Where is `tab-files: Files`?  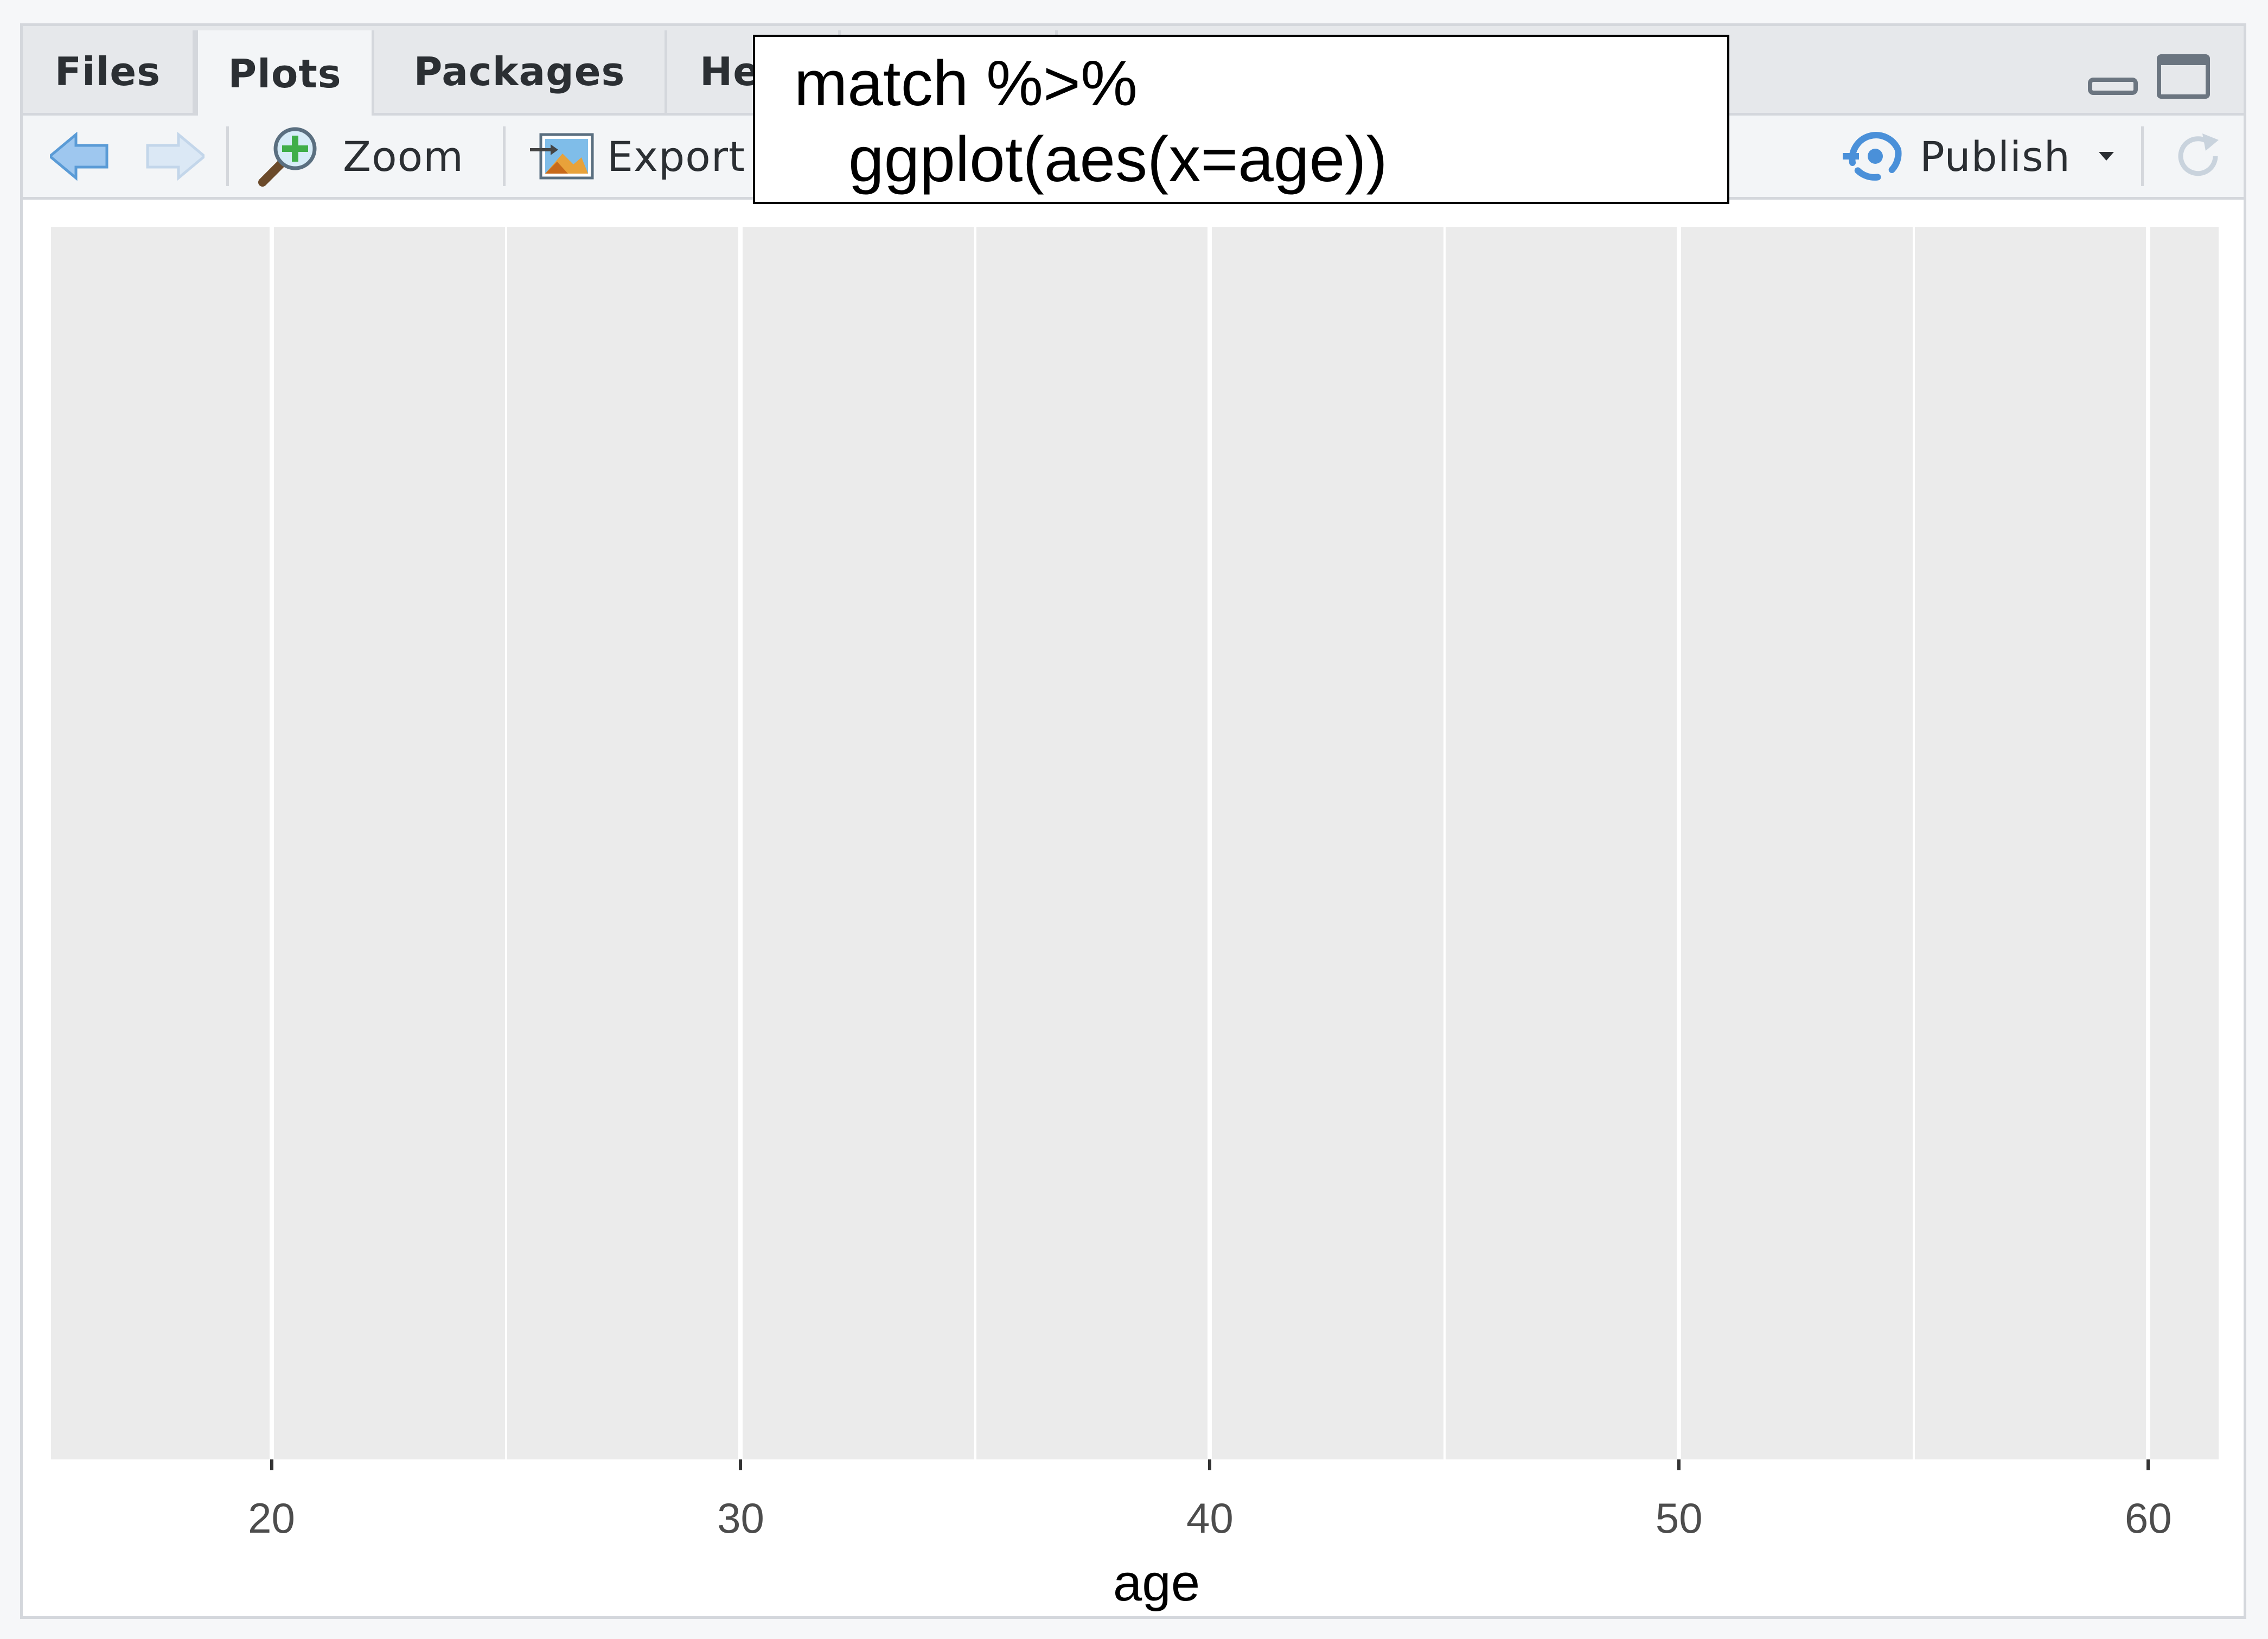 tab-files: Files is located at coordinates (109, 71).